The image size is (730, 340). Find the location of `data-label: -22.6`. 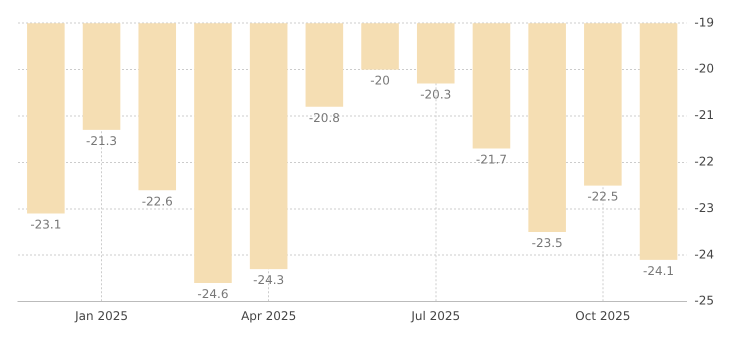

data-label: -22.6 is located at coordinates (157, 201).